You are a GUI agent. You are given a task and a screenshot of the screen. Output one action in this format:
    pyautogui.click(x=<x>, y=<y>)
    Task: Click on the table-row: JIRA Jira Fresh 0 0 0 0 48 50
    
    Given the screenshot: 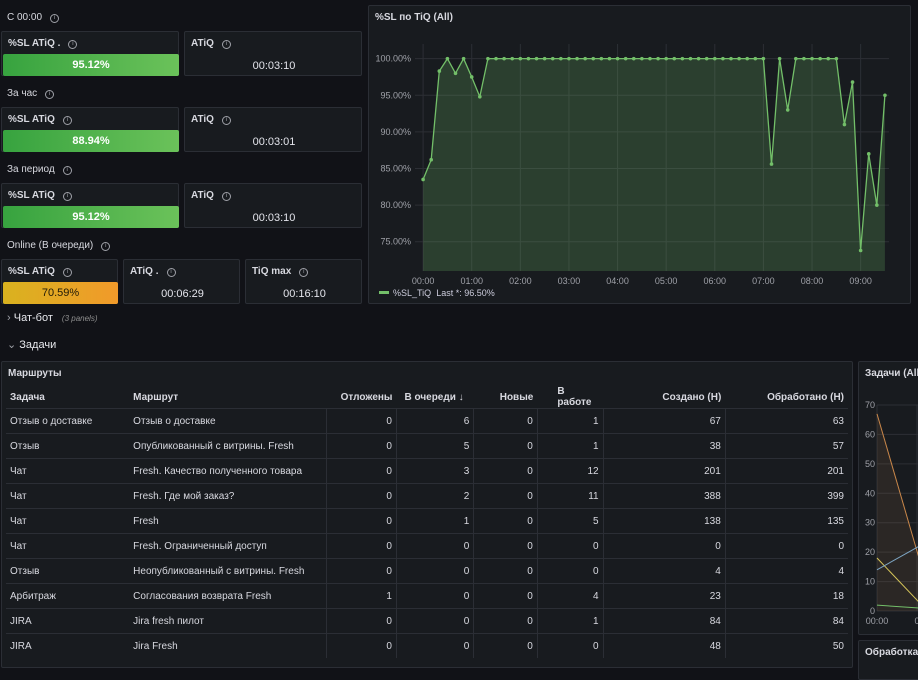 What is the action you would take?
    pyautogui.click(x=427, y=645)
    